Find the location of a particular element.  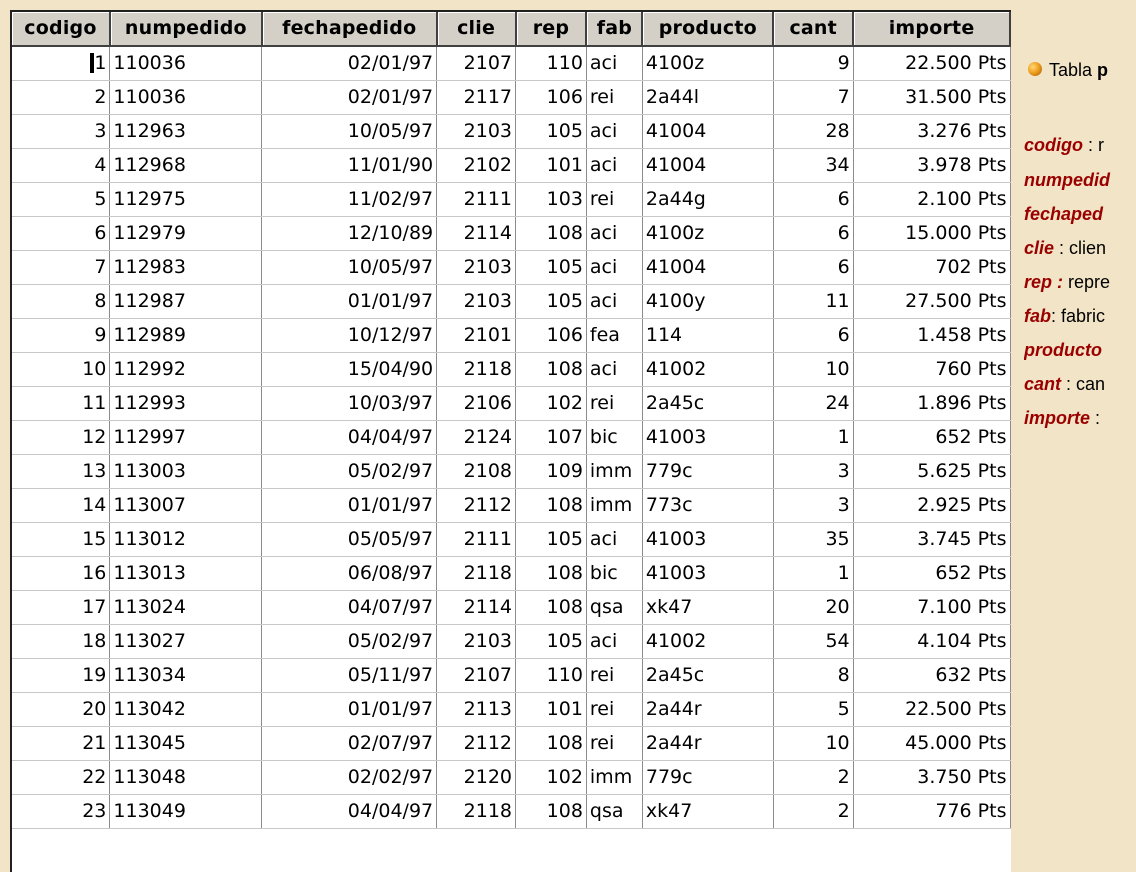

cell-rep: 107 is located at coordinates (551, 437).